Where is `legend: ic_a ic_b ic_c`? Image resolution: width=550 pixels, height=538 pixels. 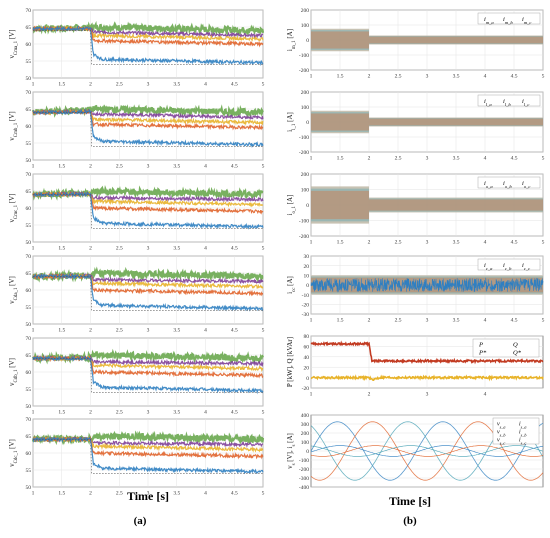 legend: ic_a ic_b ic_c is located at coordinates (509, 264).